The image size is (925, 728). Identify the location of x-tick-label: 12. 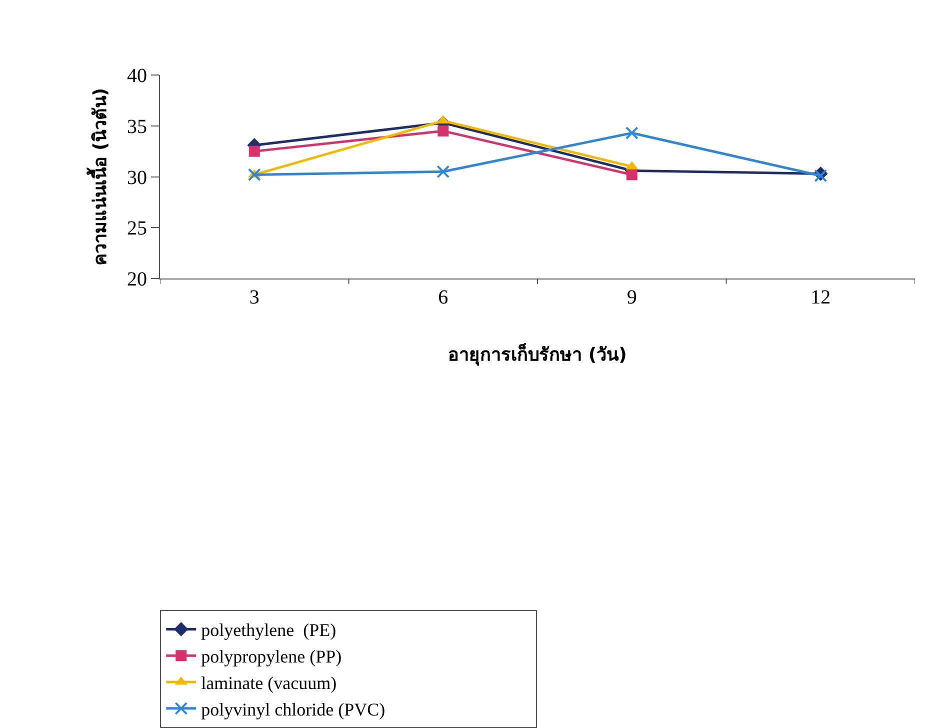
(820, 297).